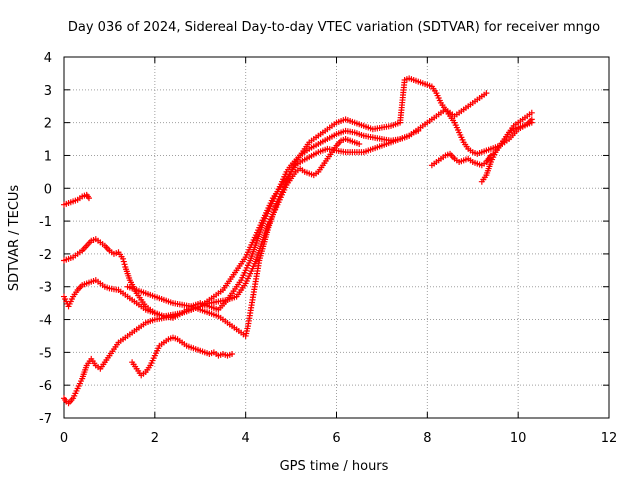 This screenshot has width=640, height=480. I want to click on x-tick-label: 6, so click(336, 438).